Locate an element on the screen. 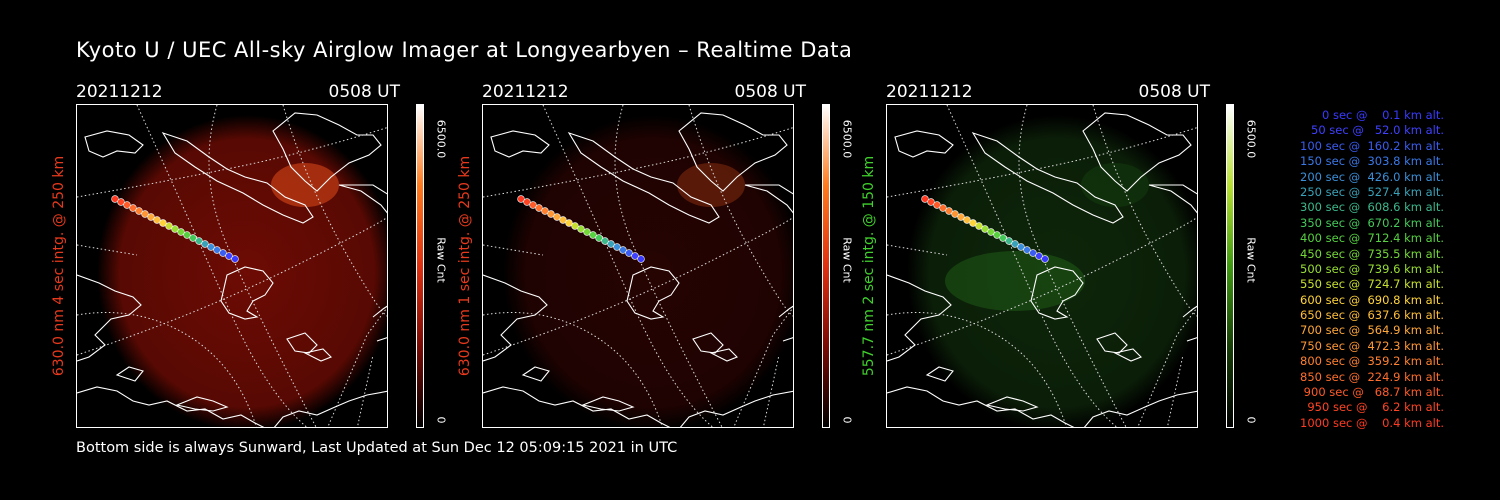  panel-wavelength-label: 630.0 nm 1 sec intg. @ 250 km is located at coordinates (465, 266).